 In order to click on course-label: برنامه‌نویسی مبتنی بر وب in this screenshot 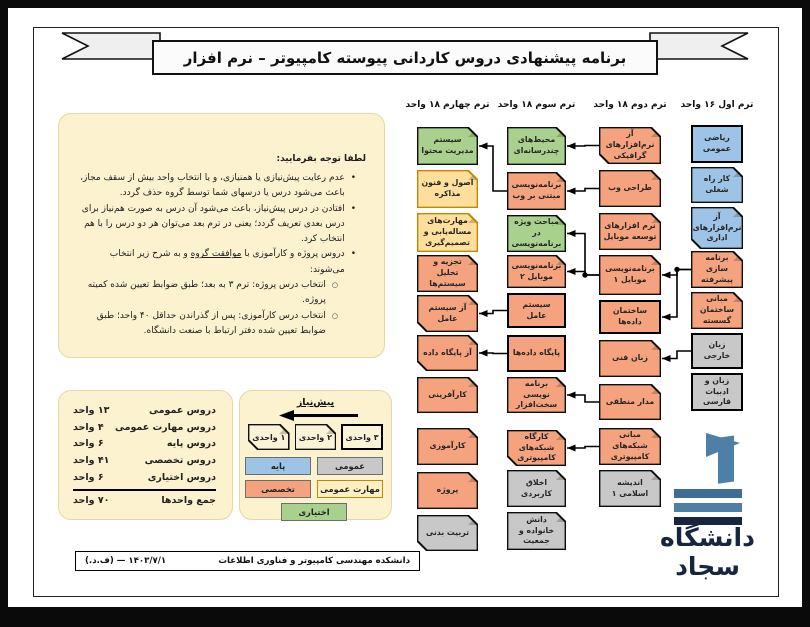, I will do `click(536, 190)`.